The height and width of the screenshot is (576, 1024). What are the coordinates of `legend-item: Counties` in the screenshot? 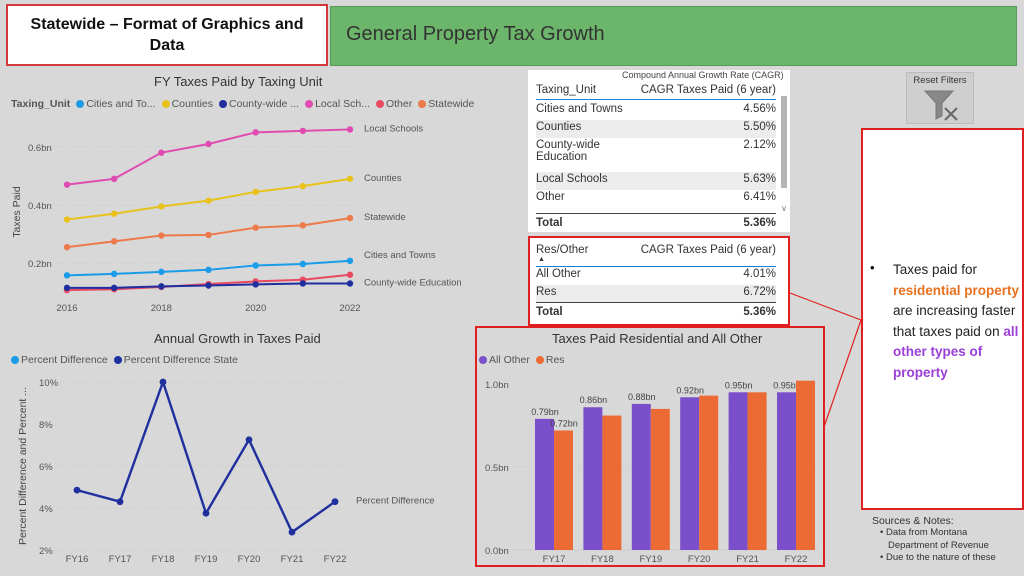 It's located at (192, 104).